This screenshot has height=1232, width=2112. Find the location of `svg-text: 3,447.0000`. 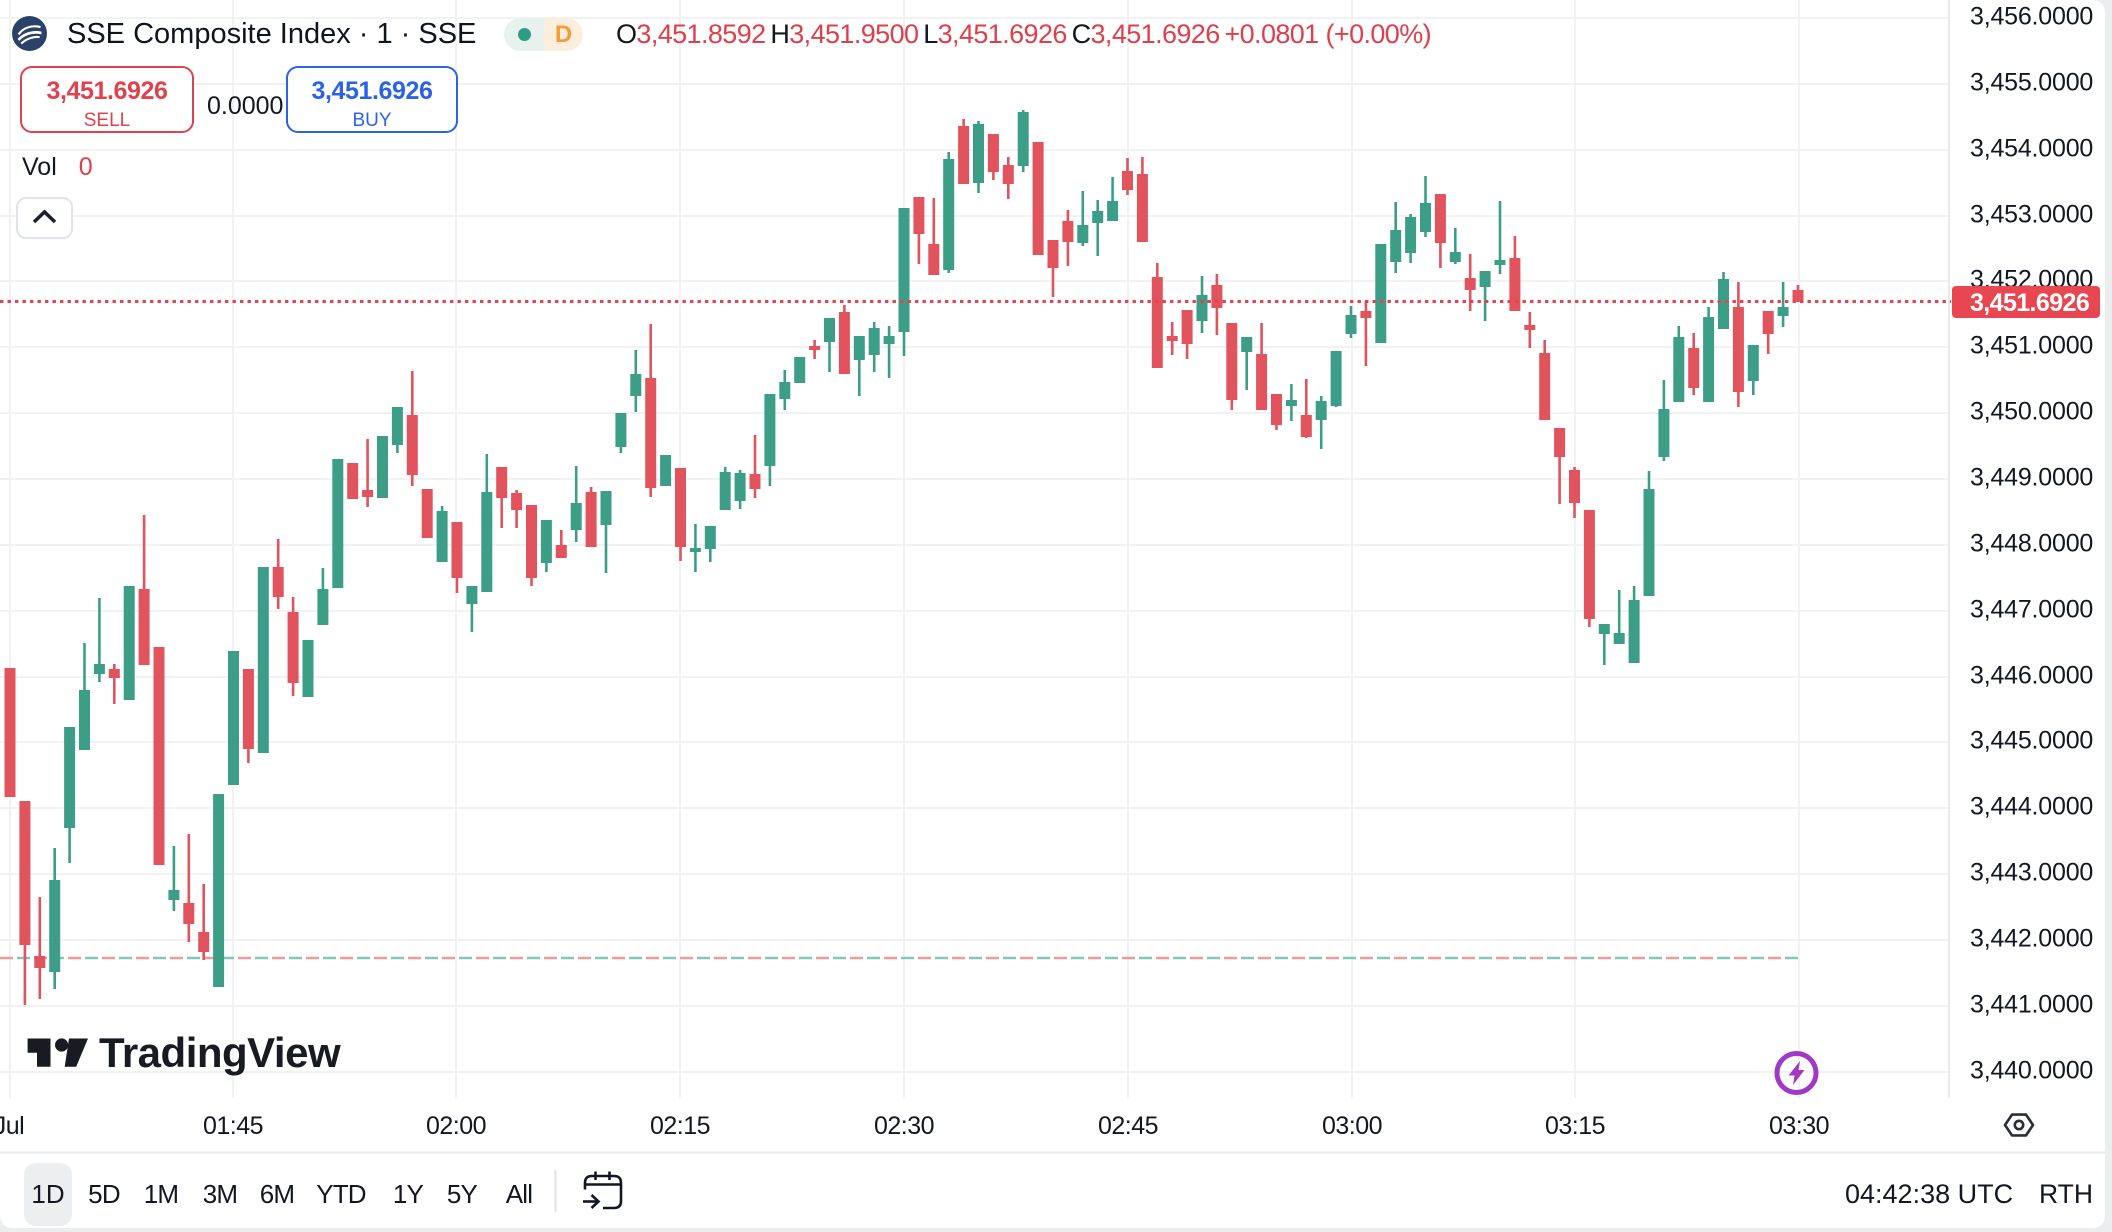

svg-text: 3,447.0000 is located at coordinates (2031, 610).